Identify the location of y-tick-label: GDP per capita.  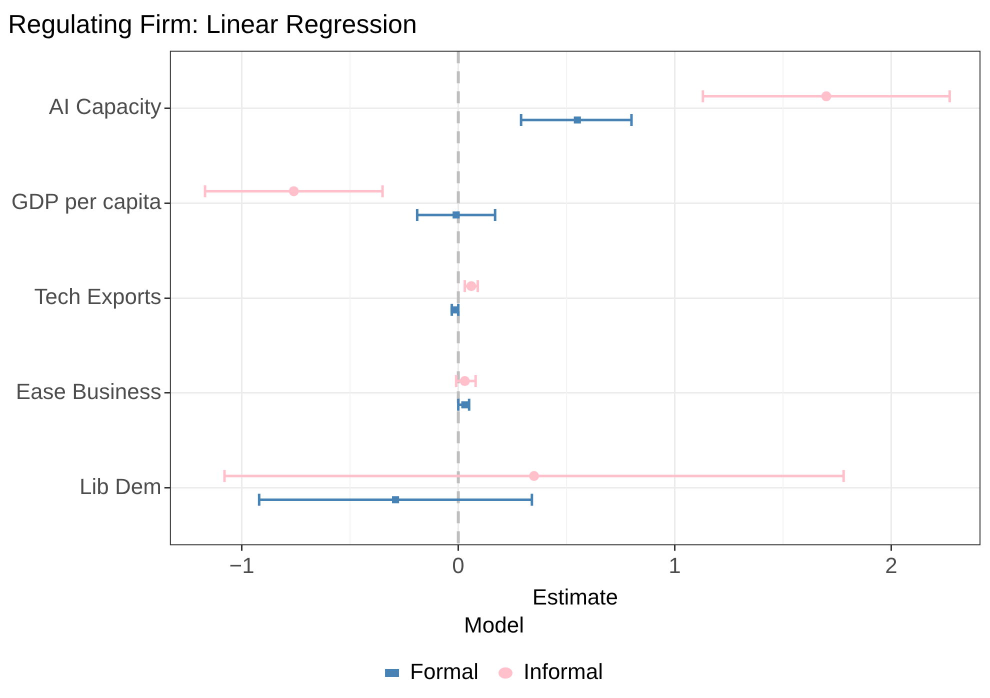
(86, 201).